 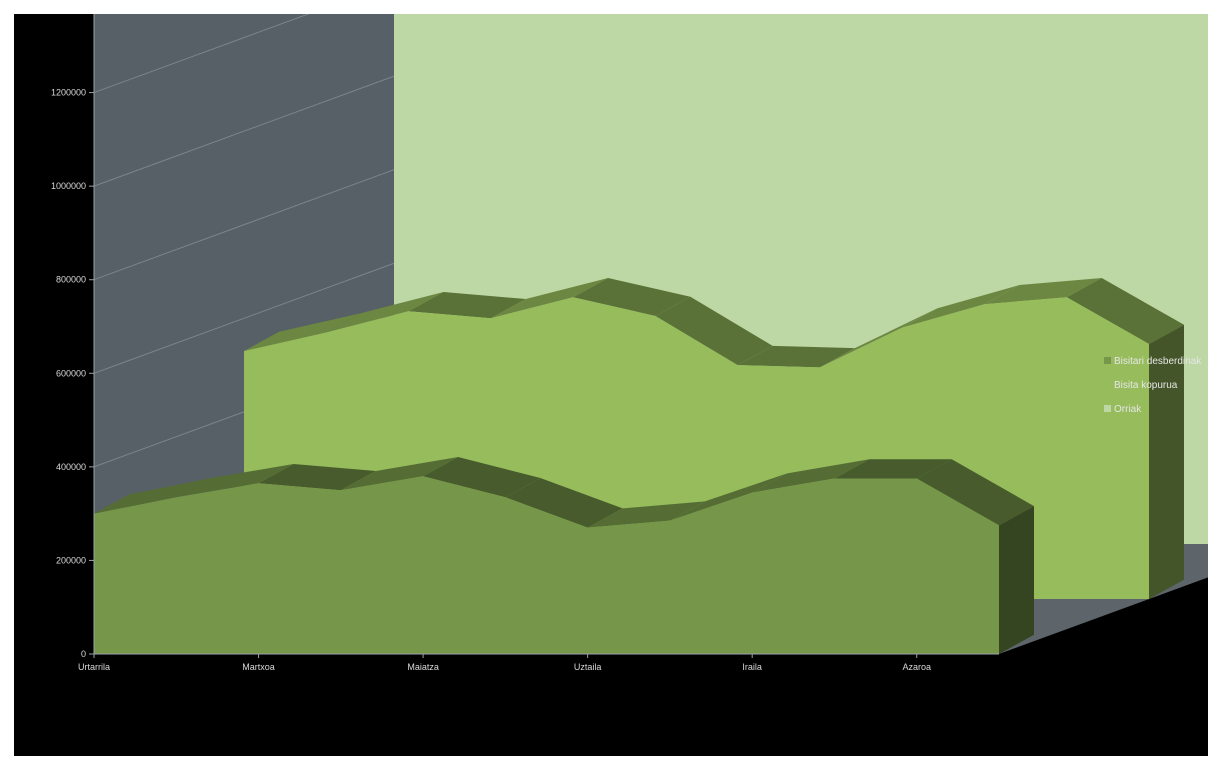 What do you see at coordinates (71, 373) in the screenshot?
I see `y-tick-label: 600000` at bounding box center [71, 373].